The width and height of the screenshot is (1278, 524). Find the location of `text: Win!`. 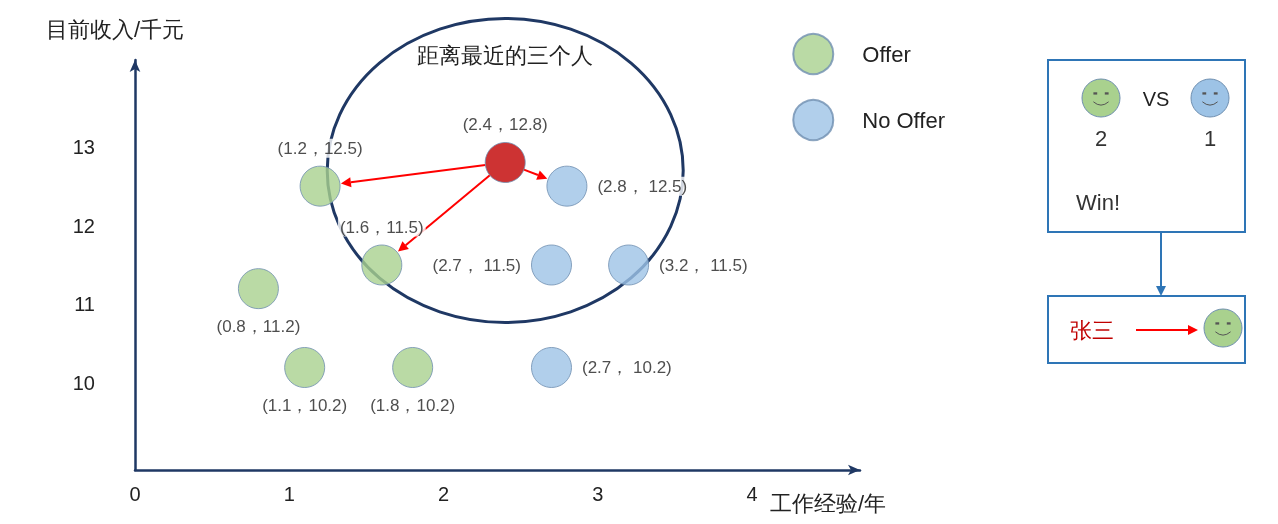

text: Win! is located at coordinates (1098, 202).